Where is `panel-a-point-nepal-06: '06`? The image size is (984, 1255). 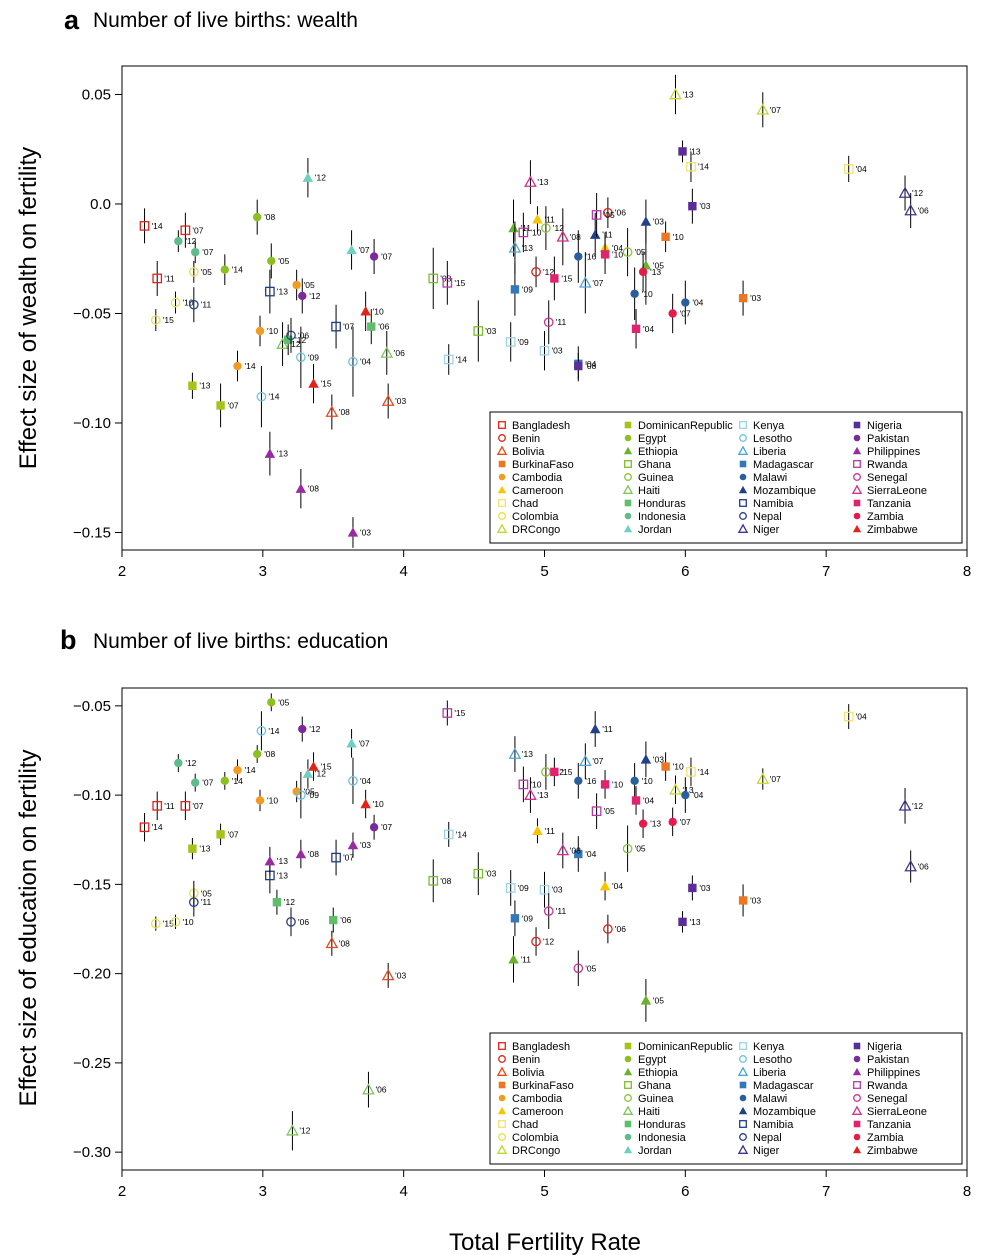 panel-a-point-nepal-06: '06 is located at coordinates (297, 335).